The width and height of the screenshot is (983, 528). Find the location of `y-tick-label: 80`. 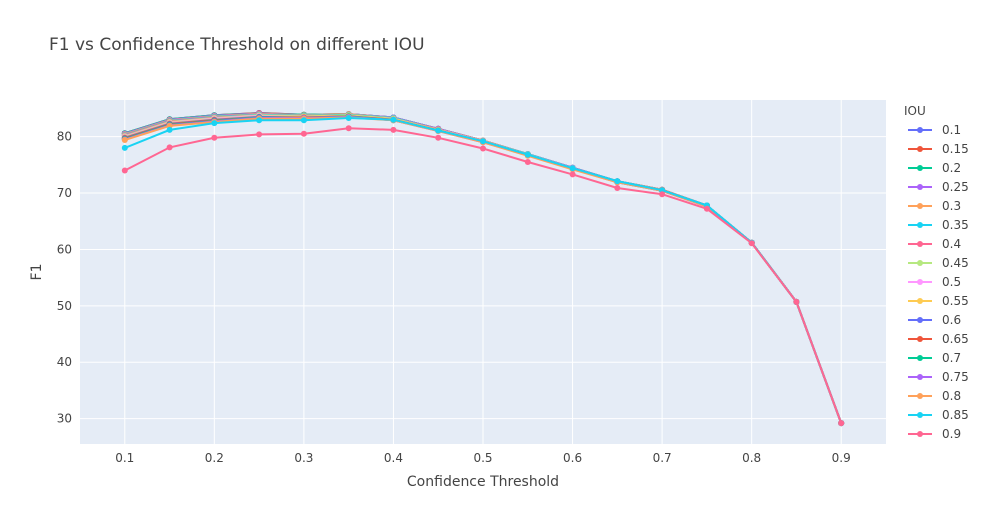

y-tick-label: 80 is located at coordinates (64, 137).